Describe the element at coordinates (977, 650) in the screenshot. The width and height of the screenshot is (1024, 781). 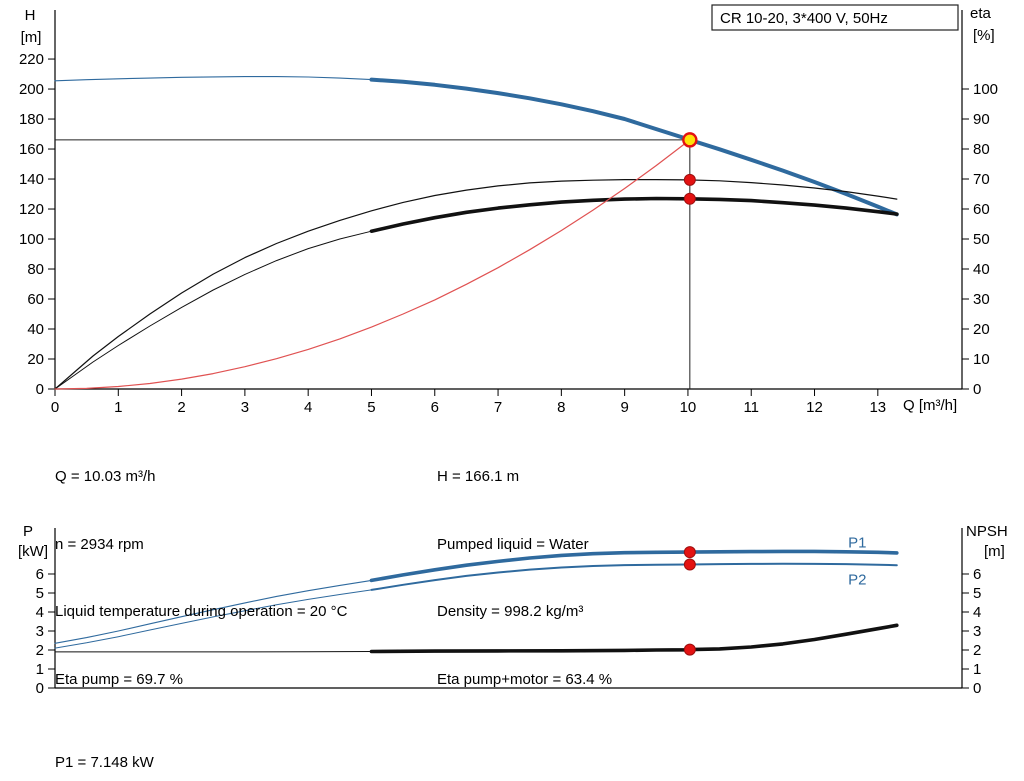
I see `right-tick-label: 2` at that location.